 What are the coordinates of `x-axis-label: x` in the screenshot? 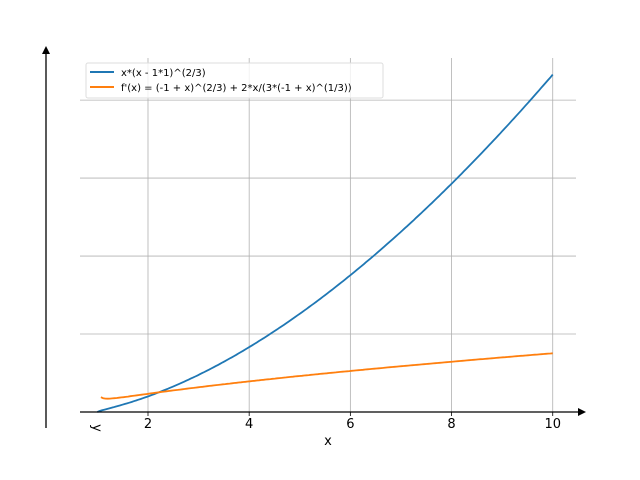 It's located at (328, 441).